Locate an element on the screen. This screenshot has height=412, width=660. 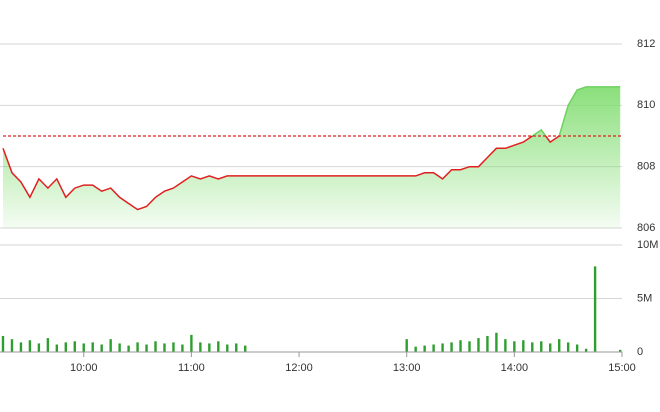
y-tick-label: 806 is located at coordinates (646, 228).